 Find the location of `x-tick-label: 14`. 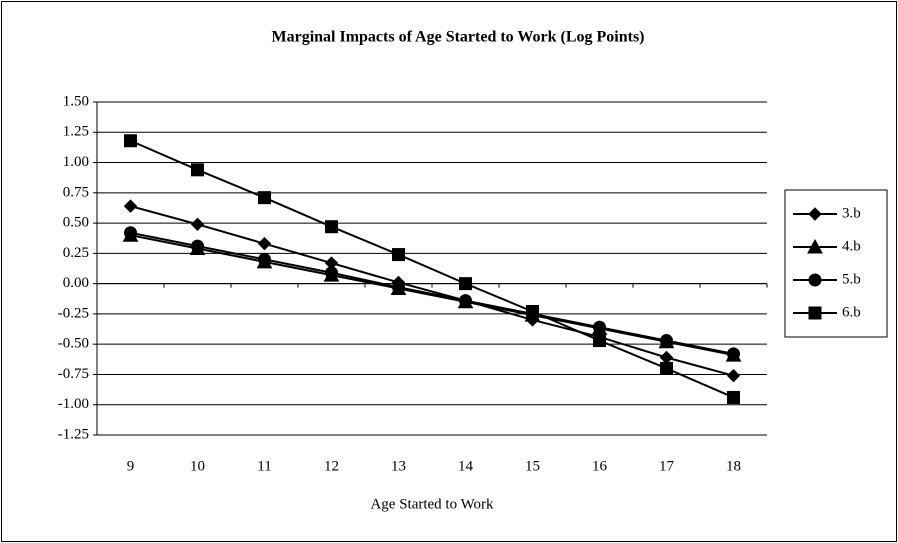

x-tick-label: 14 is located at coordinates (466, 466).